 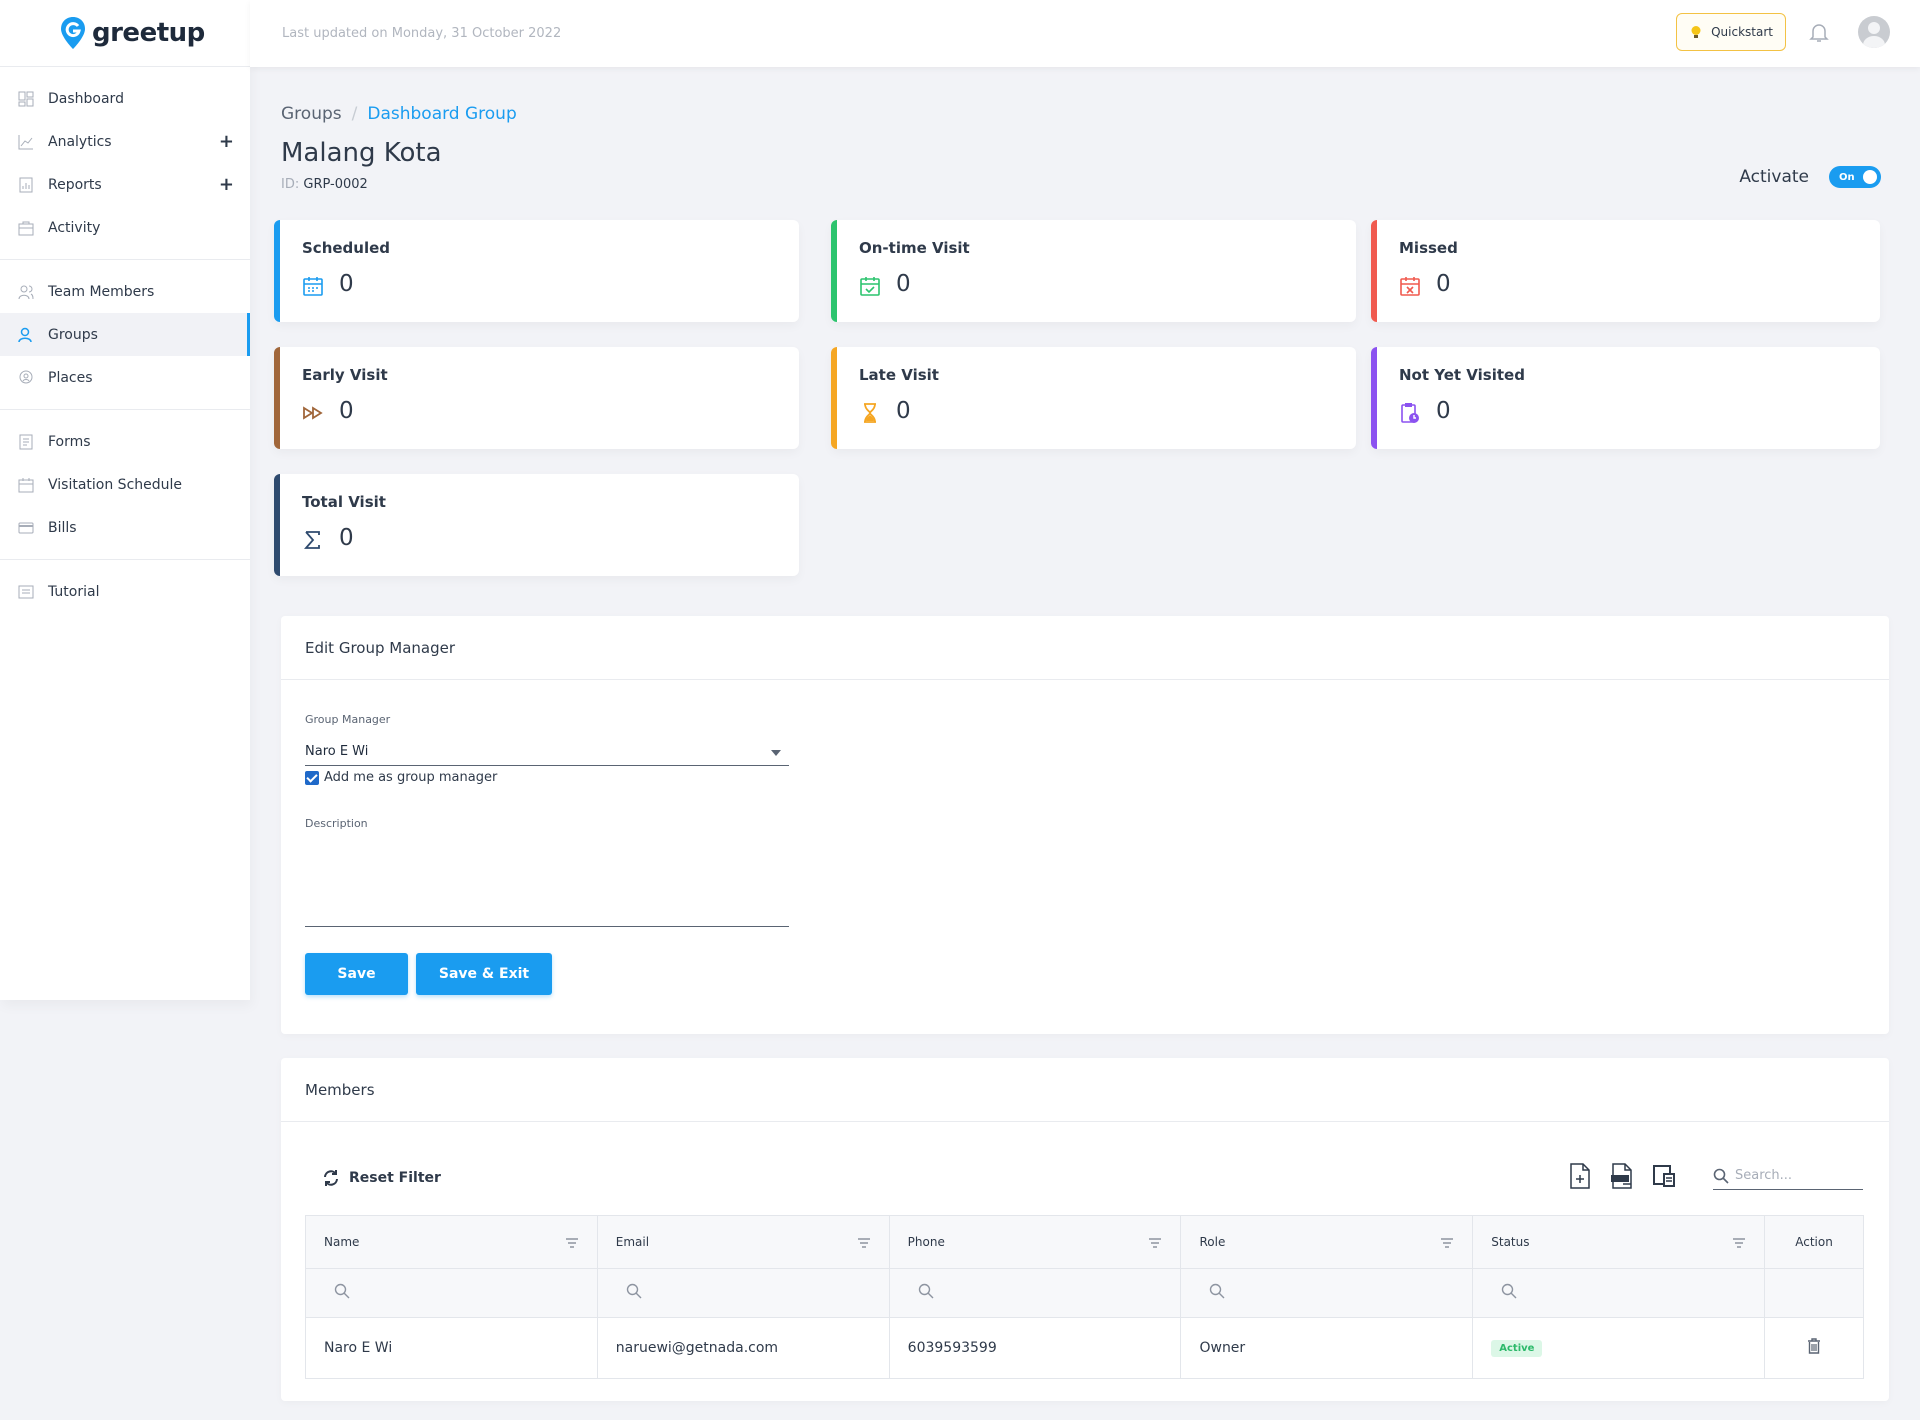 What do you see at coordinates (484, 974) in the screenshot?
I see `save-exit-button: Save & Exit` at bounding box center [484, 974].